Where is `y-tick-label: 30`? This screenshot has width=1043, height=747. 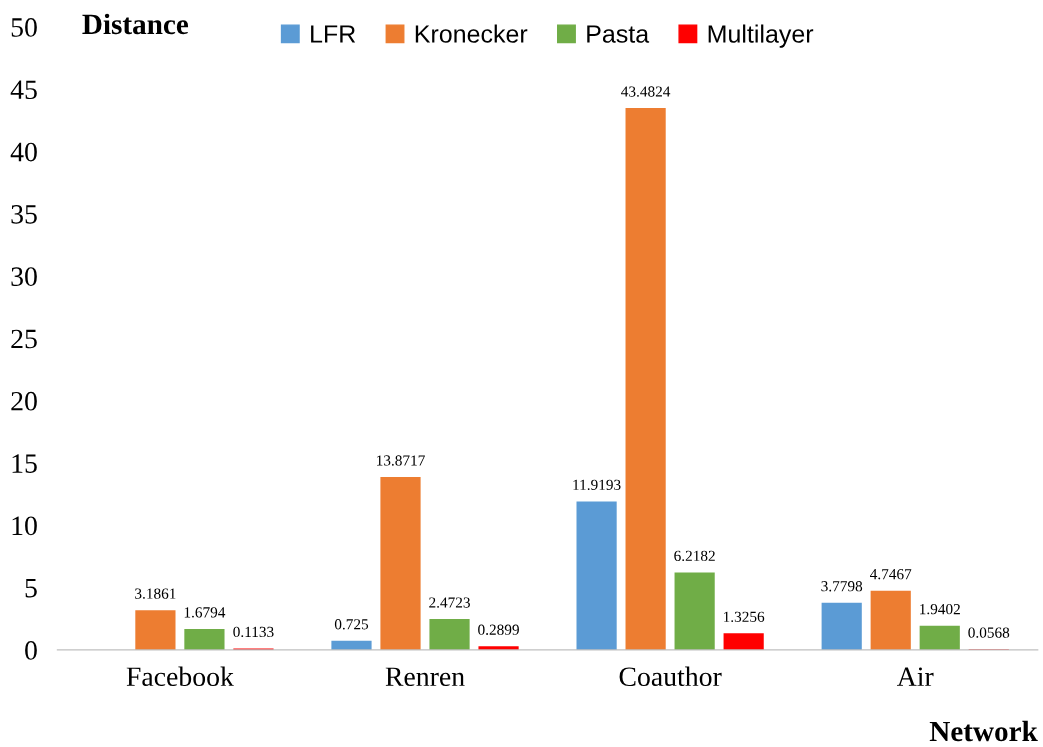
y-tick-label: 30 is located at coordinates (24, 276).